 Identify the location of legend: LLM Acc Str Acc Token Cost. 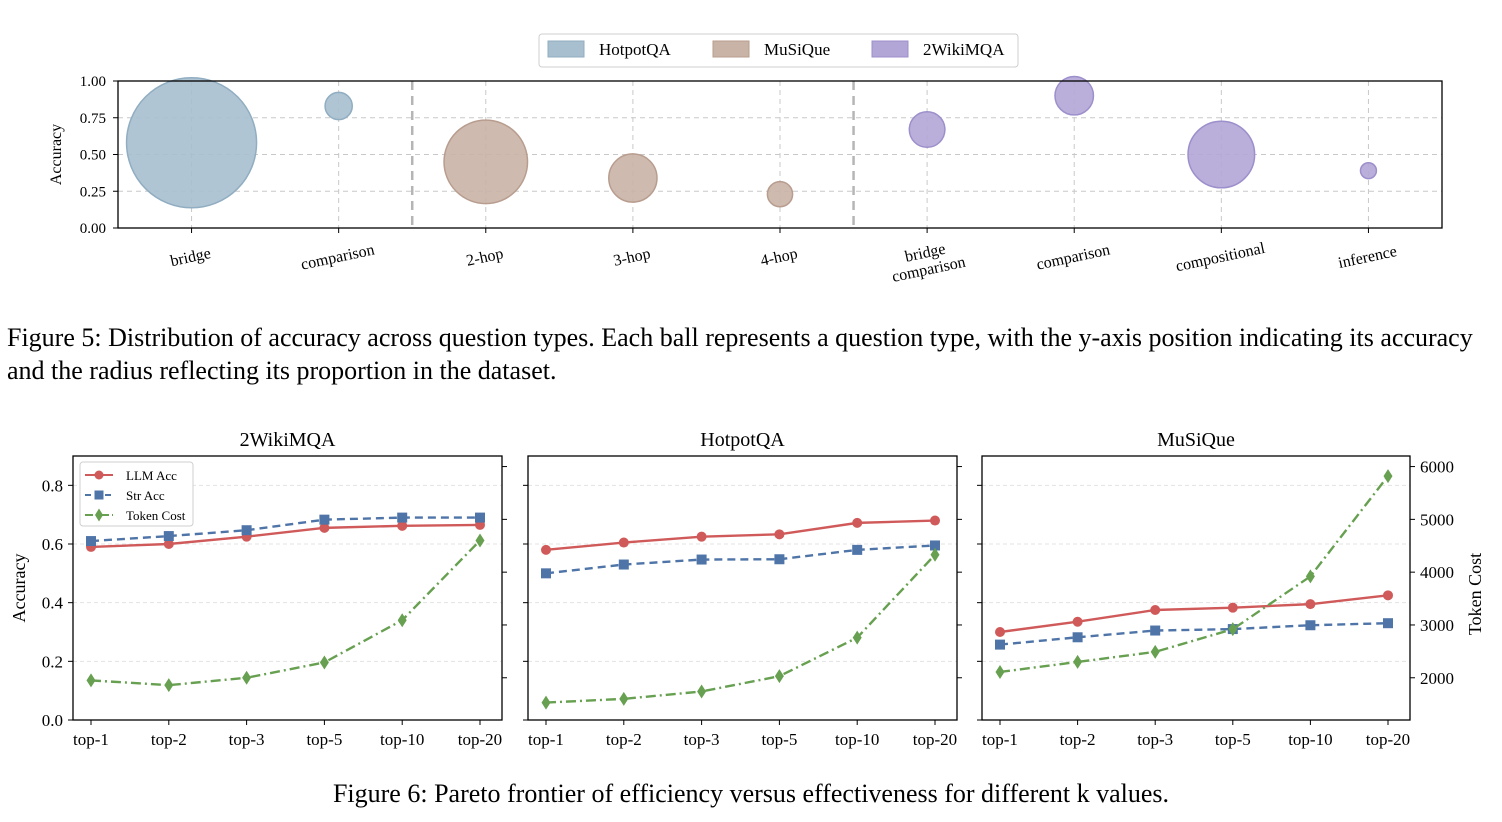
(136, 494).